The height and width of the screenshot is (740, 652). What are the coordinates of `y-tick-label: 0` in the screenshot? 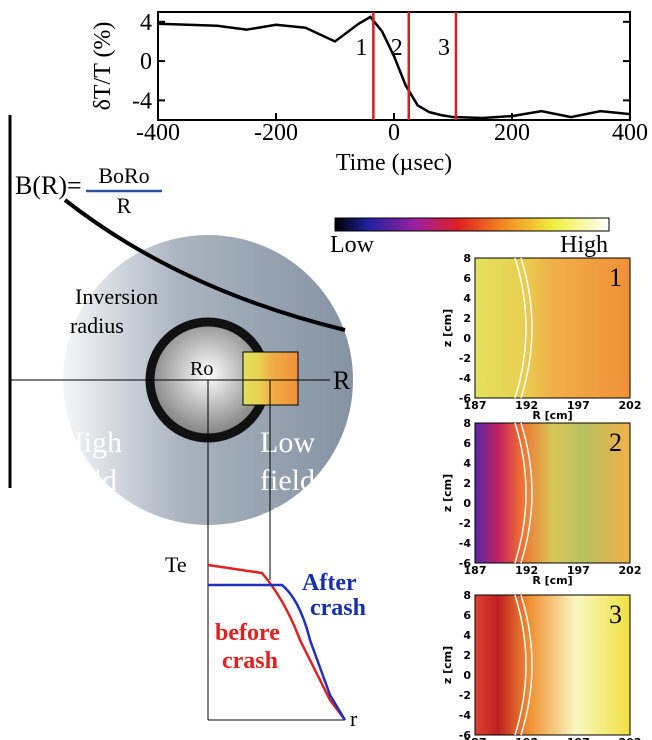 It's located at (146, 62).